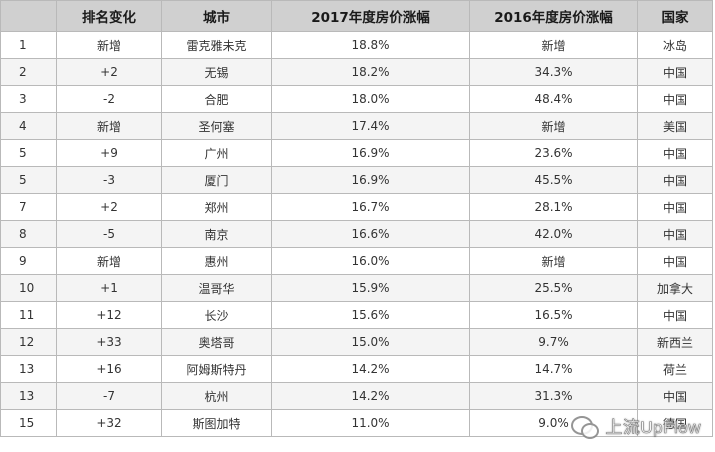  What do you see at coordinates (370, 261) in the screenshot?
I see `cell-rise-2017: 16.0%` at bounding box center [370, 261].